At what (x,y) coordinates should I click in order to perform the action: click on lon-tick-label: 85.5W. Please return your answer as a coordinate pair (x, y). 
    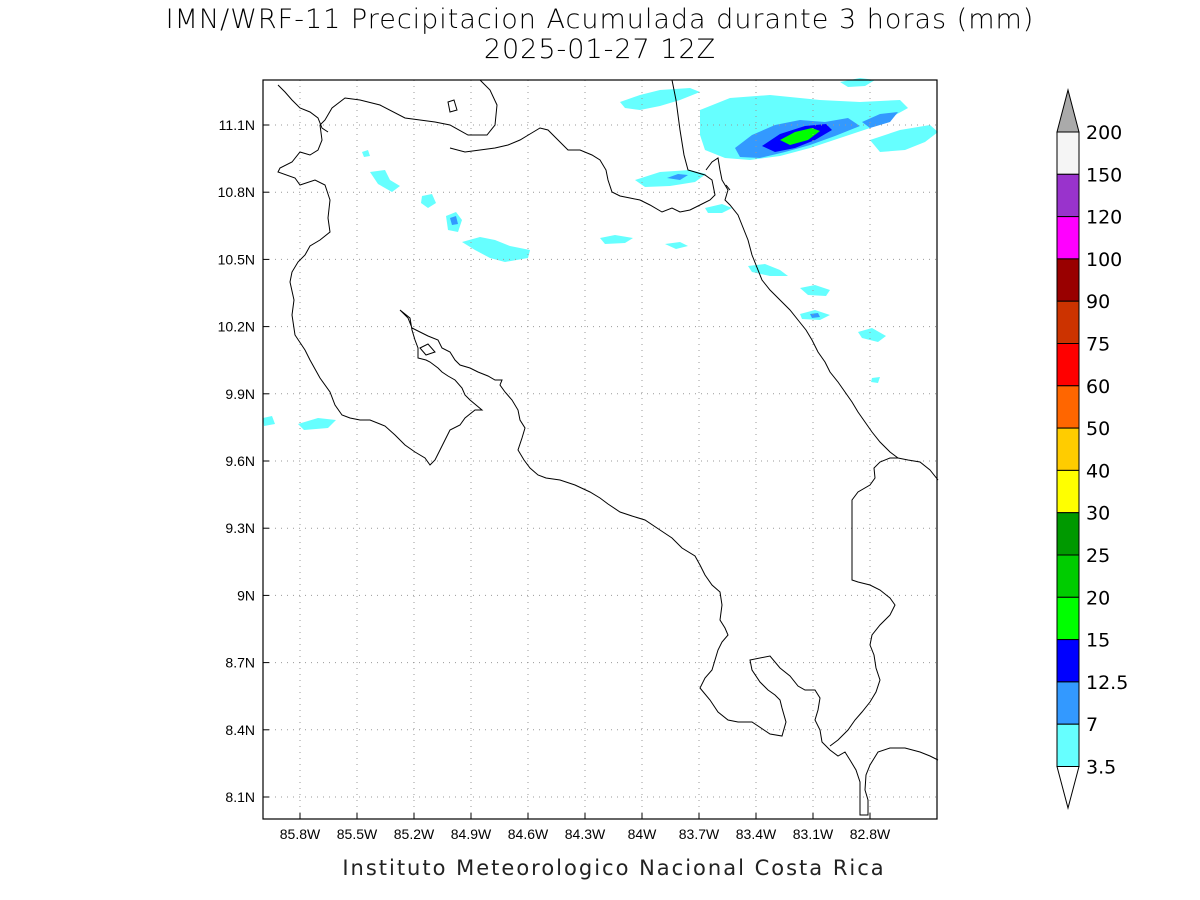
    Looking at the image, I should click on (357, 834).